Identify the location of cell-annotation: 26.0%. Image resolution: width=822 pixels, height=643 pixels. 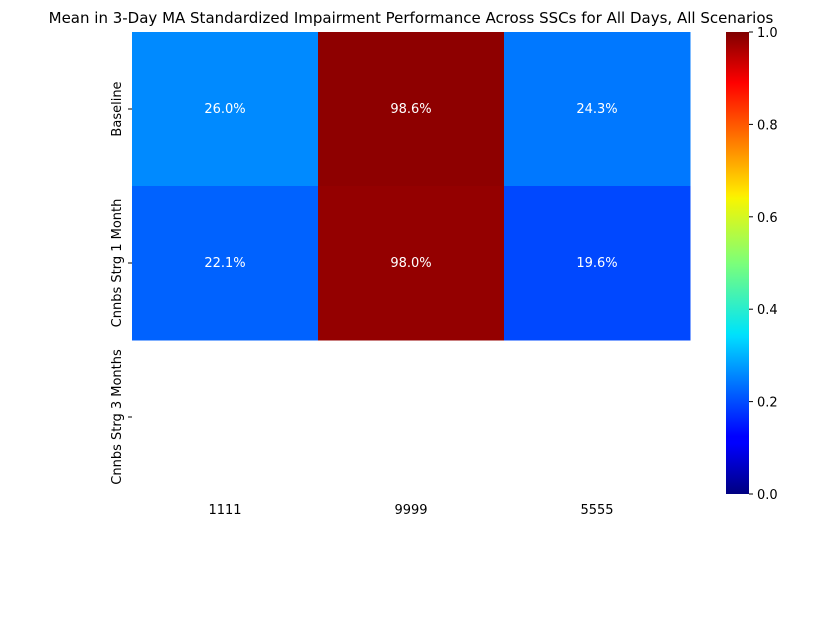
(224, 109).